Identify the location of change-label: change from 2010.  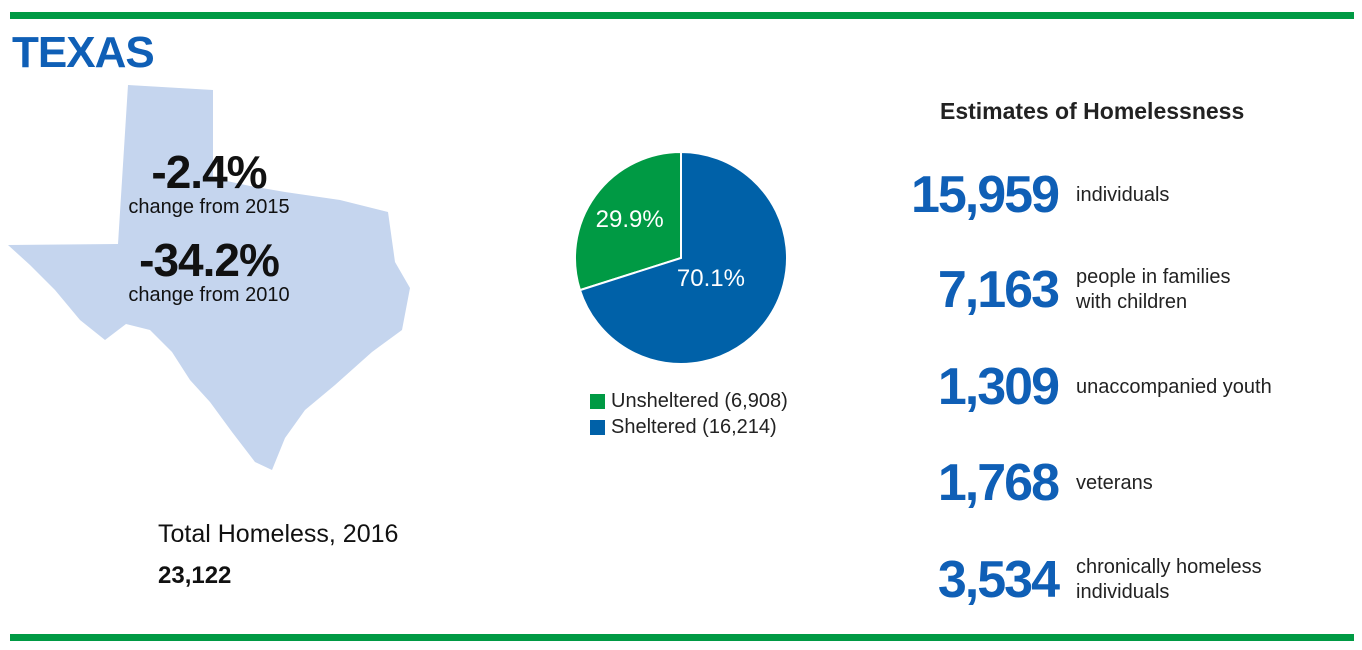
(209, 295).